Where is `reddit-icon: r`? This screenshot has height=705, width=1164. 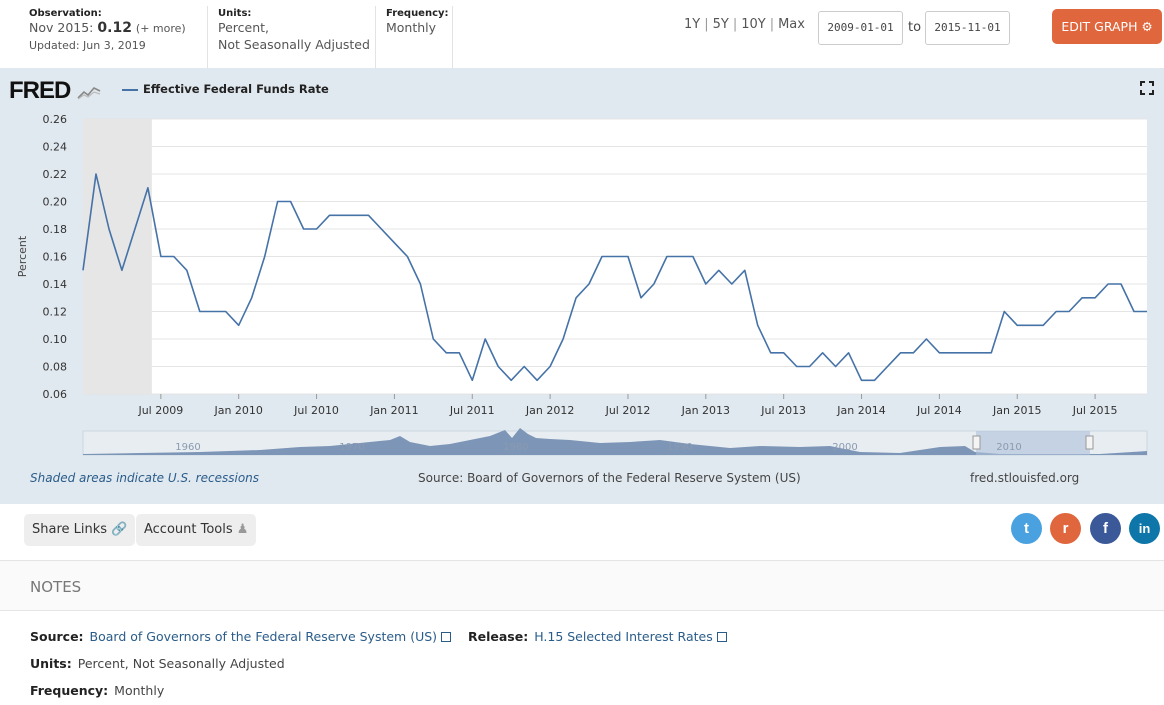
reddit-icon: r is located at coordinates (1065, 528).